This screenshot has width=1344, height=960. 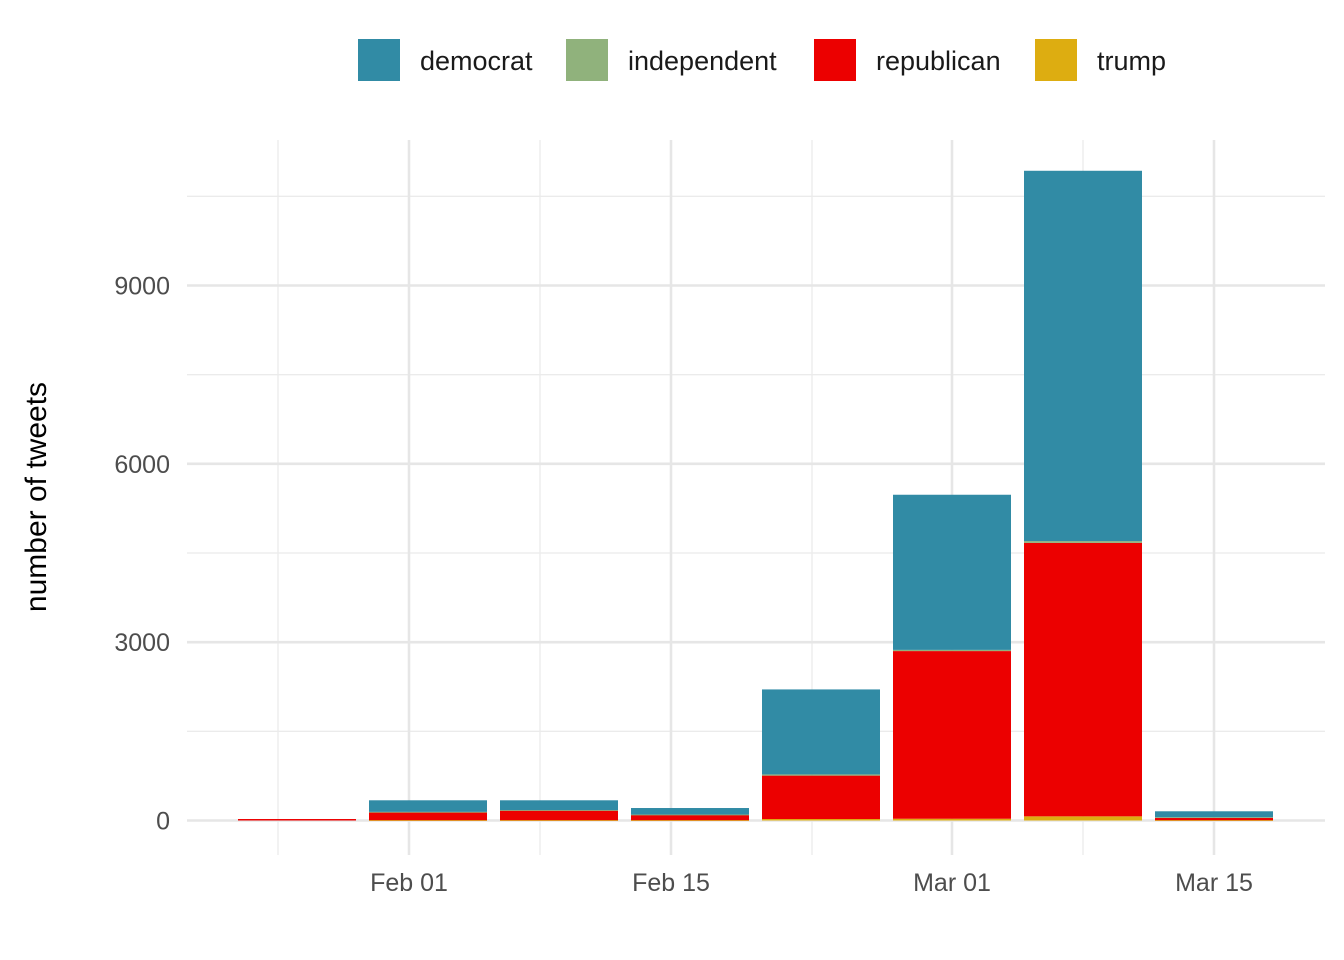 What do you see at coordinates (690, 821) in the screenshot?
I see `bar-trump-3: Feb 15 trump: 5` at bounding box center [690, 821].